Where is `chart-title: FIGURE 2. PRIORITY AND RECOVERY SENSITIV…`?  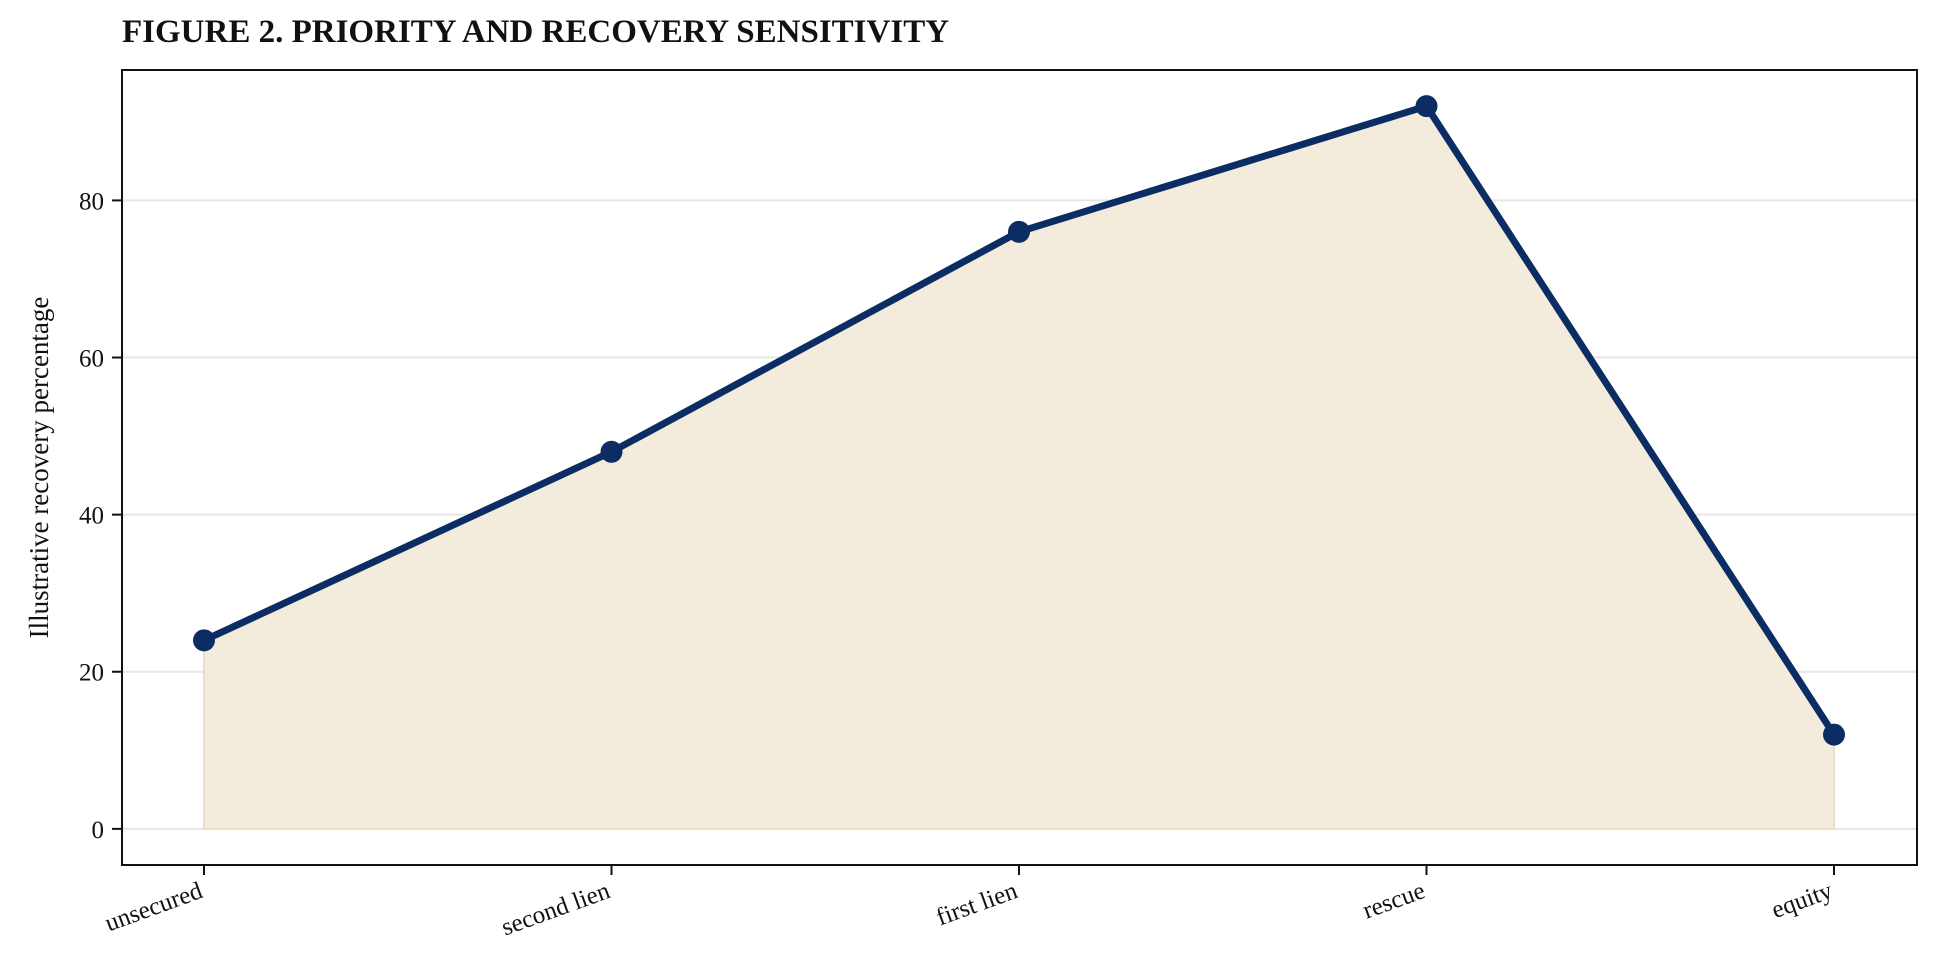 chart-title: FIGURE 2. PRIORITY AND RECOVERY SENSITIV… is located at coordinates (536, 32).